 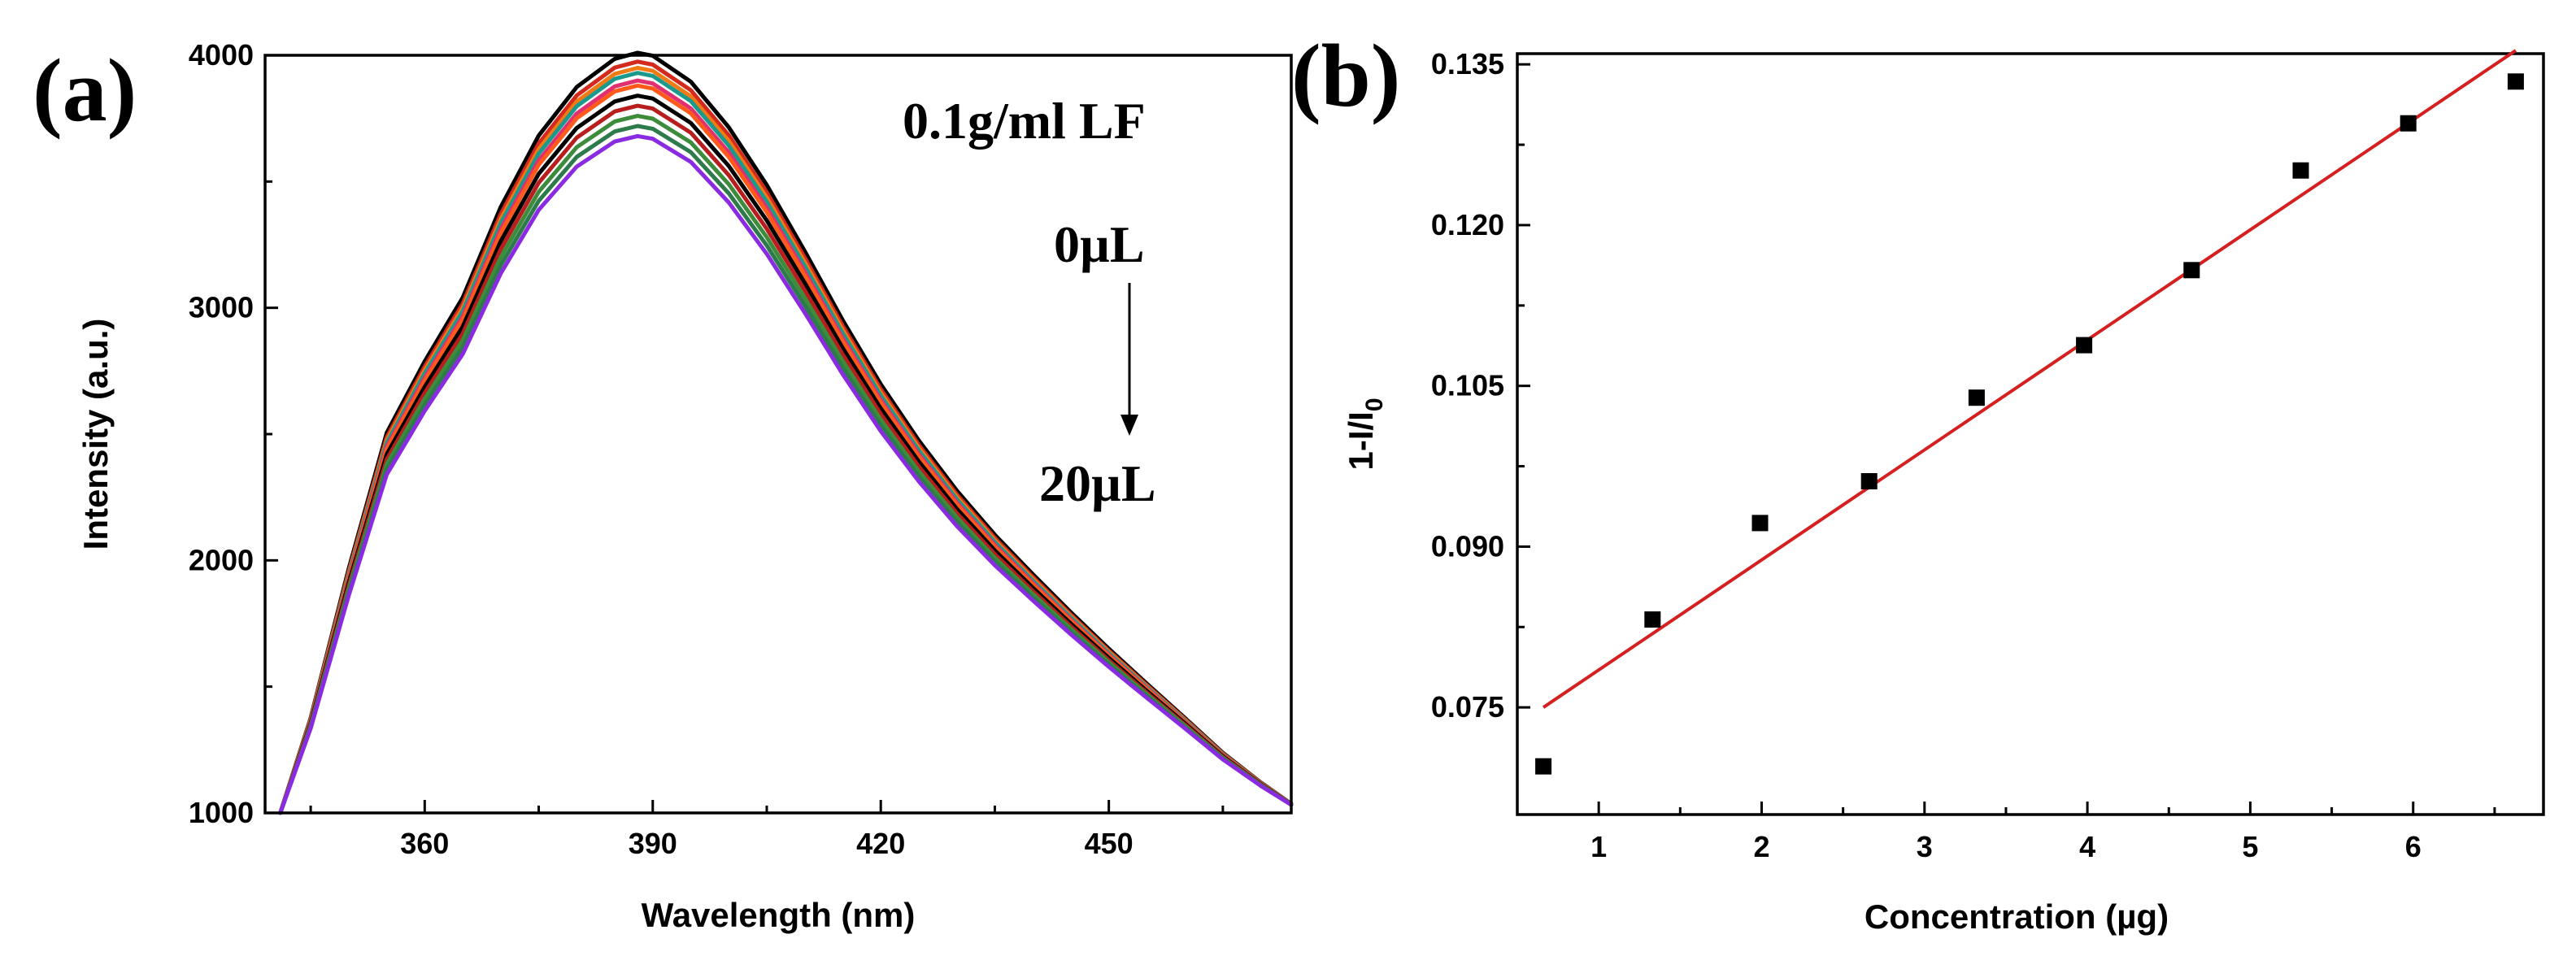 What do you see at coordinates (2017, 916) in the screenshot?
I see `panel-b-x-axis-title: Concentration (µg)` at bounding box center [2017, 916].